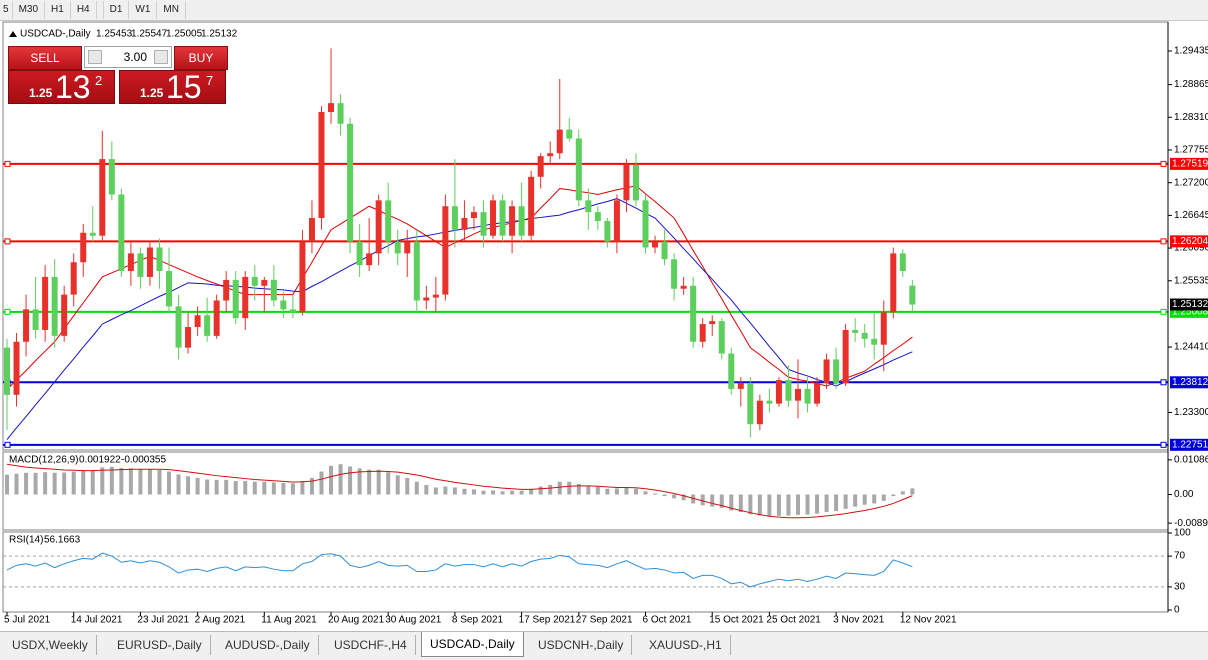 The image size is (1208, 660). I want to click on level-price-label: 1.25008, so click(1190, 311).